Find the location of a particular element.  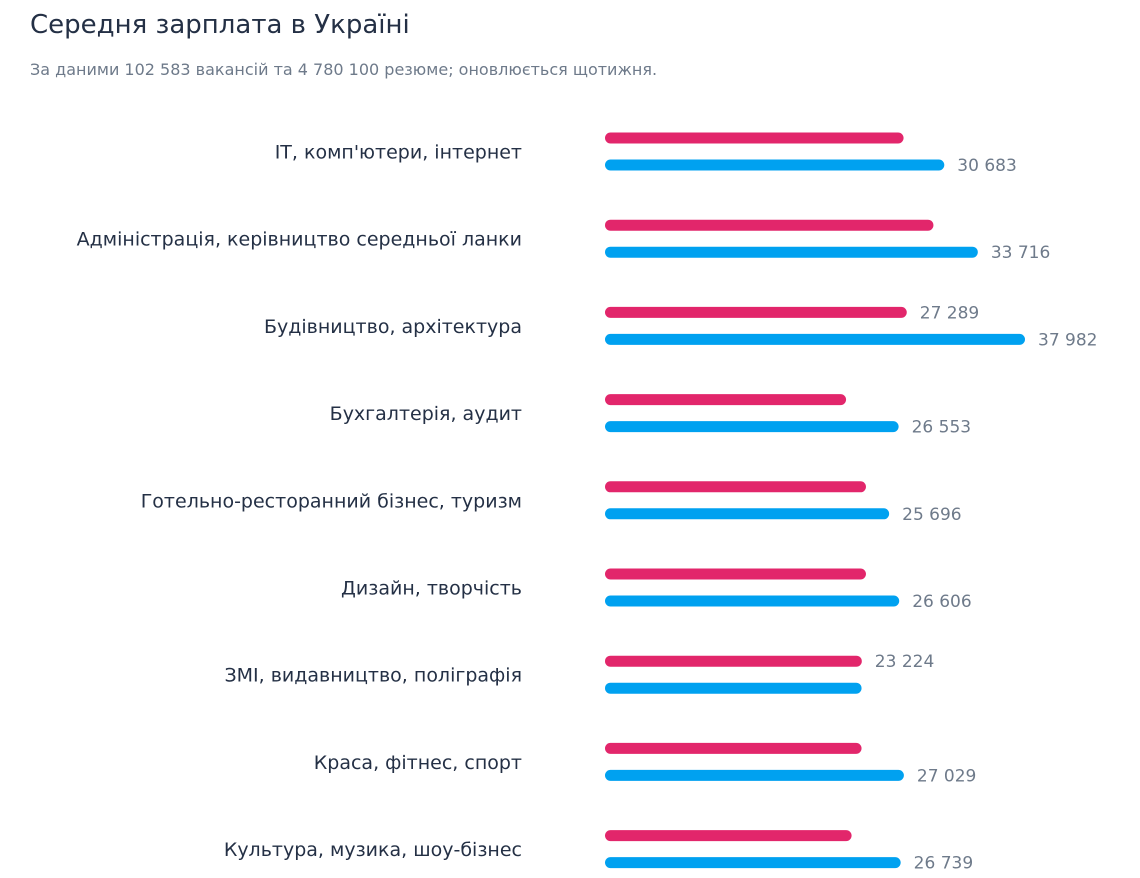

value-label-series-b: 27 029 is located at coordinates (946, 776).